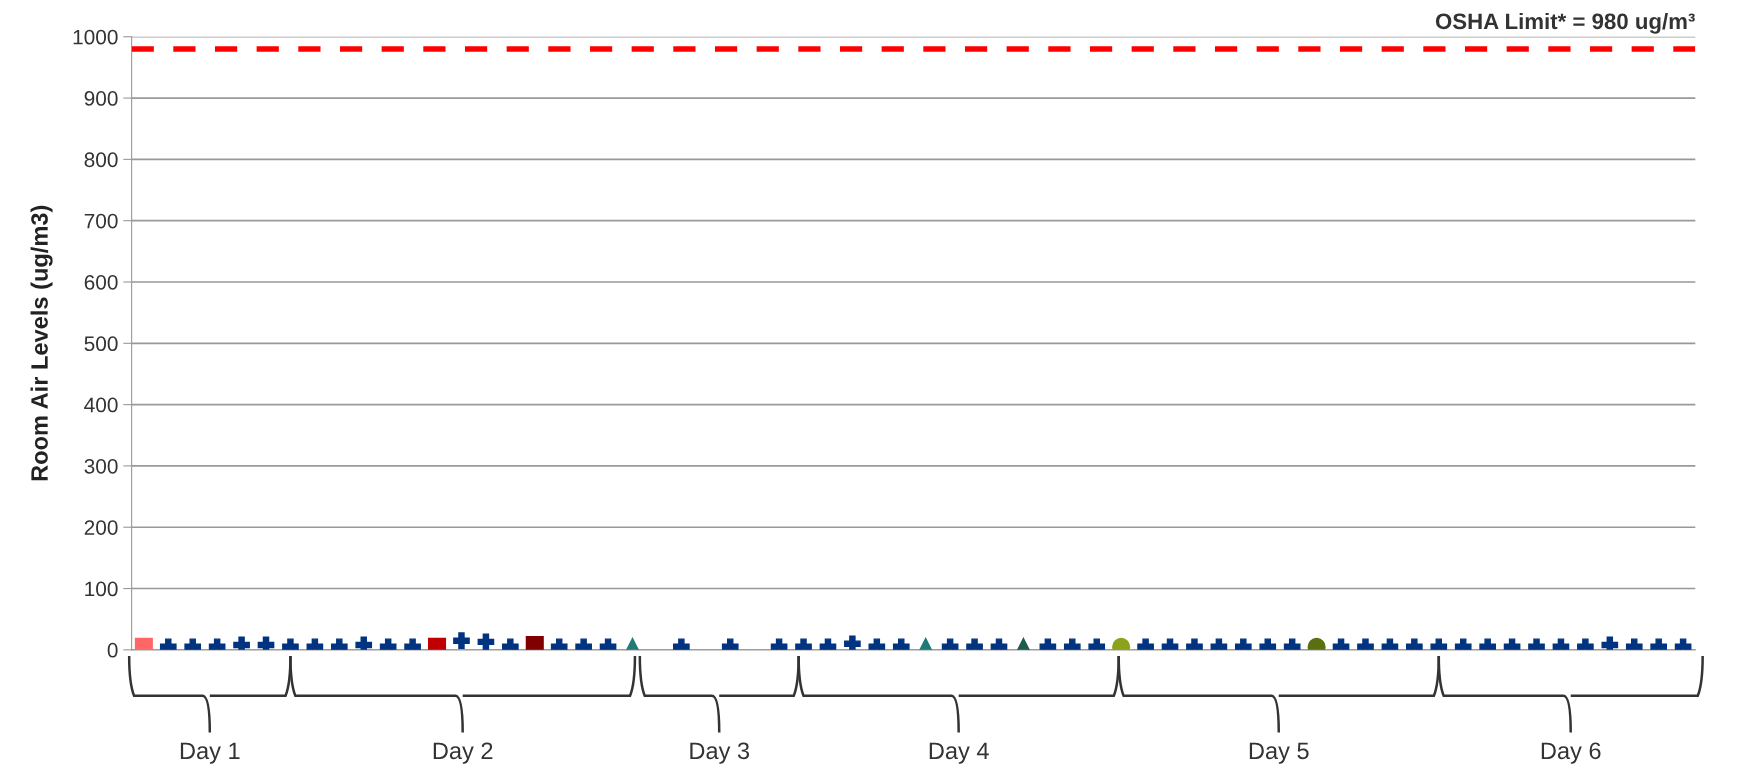  Describe the element at coordinates (101, 589) in the screenshot. I see `y-tick-label: 100` at that location.